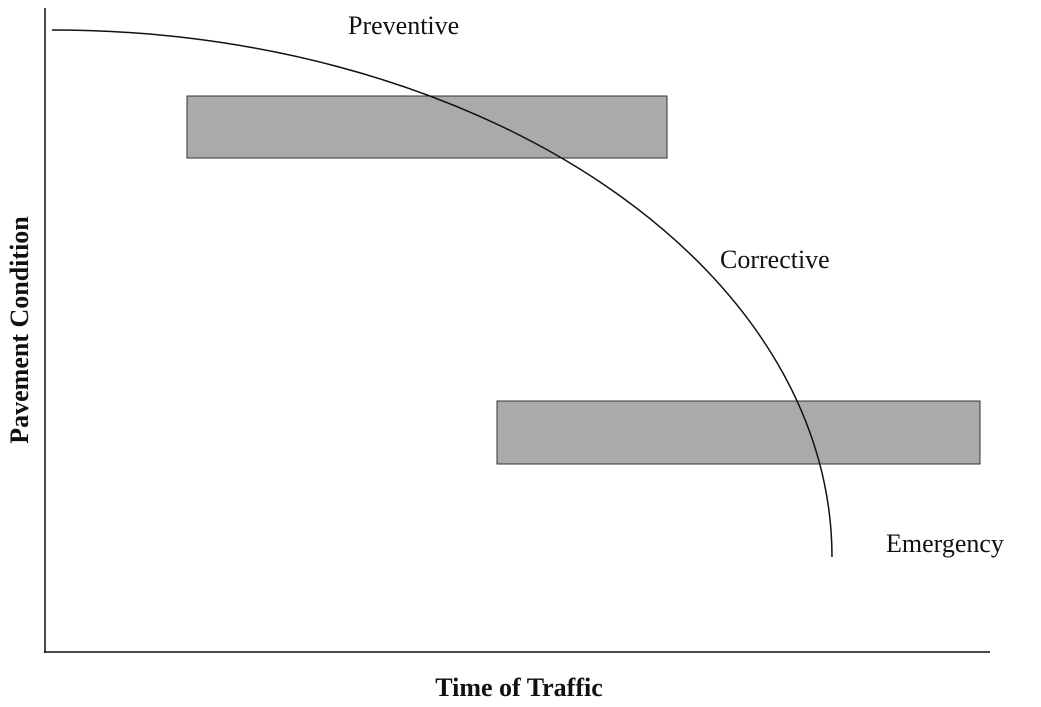  What do you see at coordinates (519, 687) in the screenshot?
I see `x-axis-title: Time of Traffic` at bounding box center [519, 687].